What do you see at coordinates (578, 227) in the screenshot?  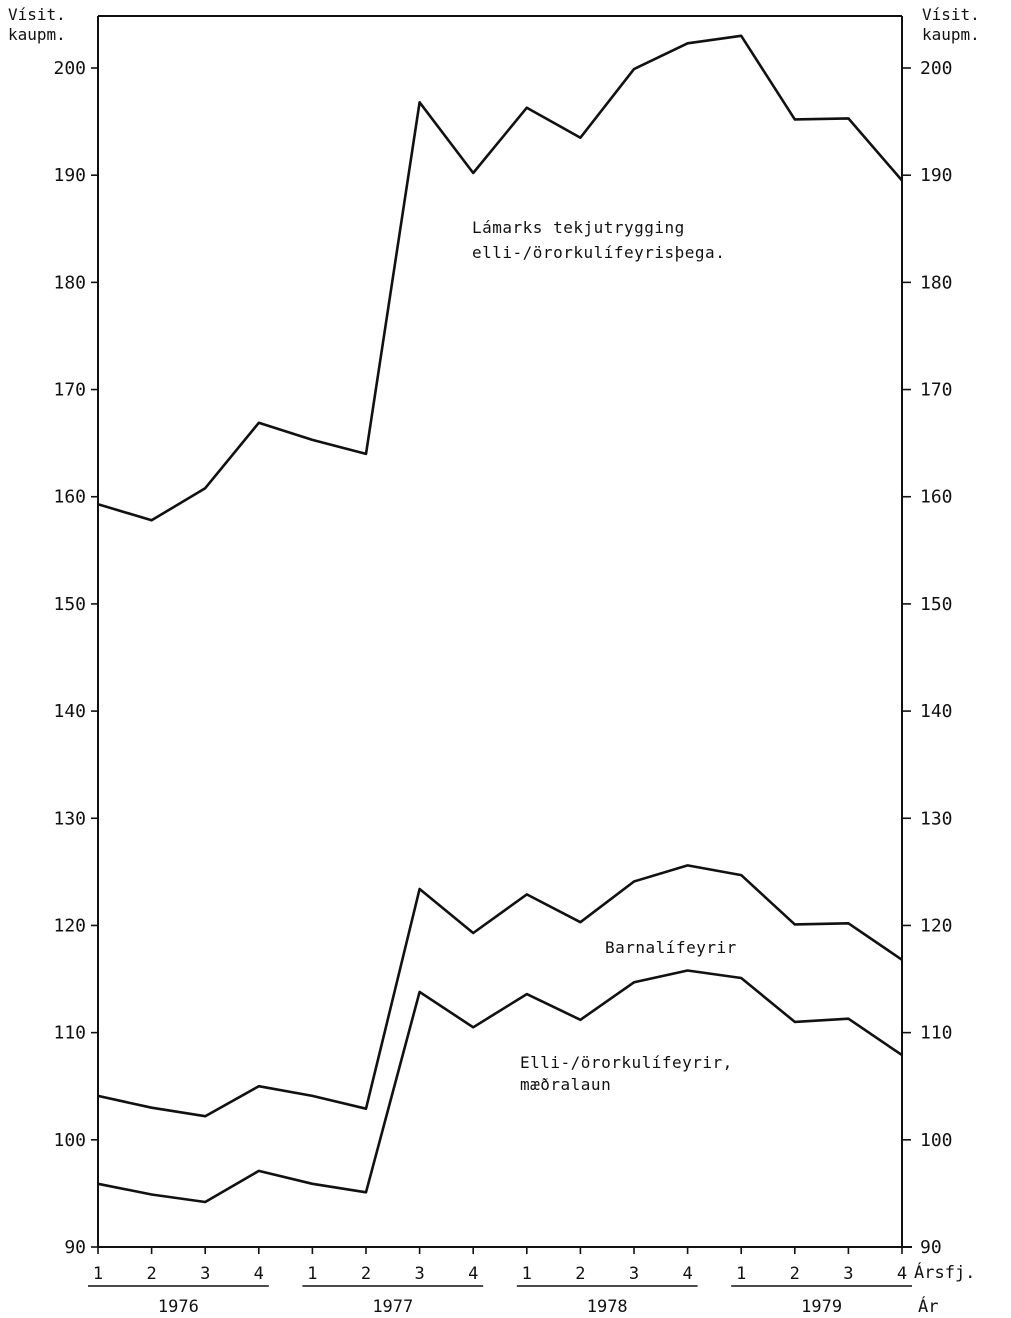 I see `series-label-lagmarks-line-1: Lámarks tekjutrygging` at bounding box center [578, 227].